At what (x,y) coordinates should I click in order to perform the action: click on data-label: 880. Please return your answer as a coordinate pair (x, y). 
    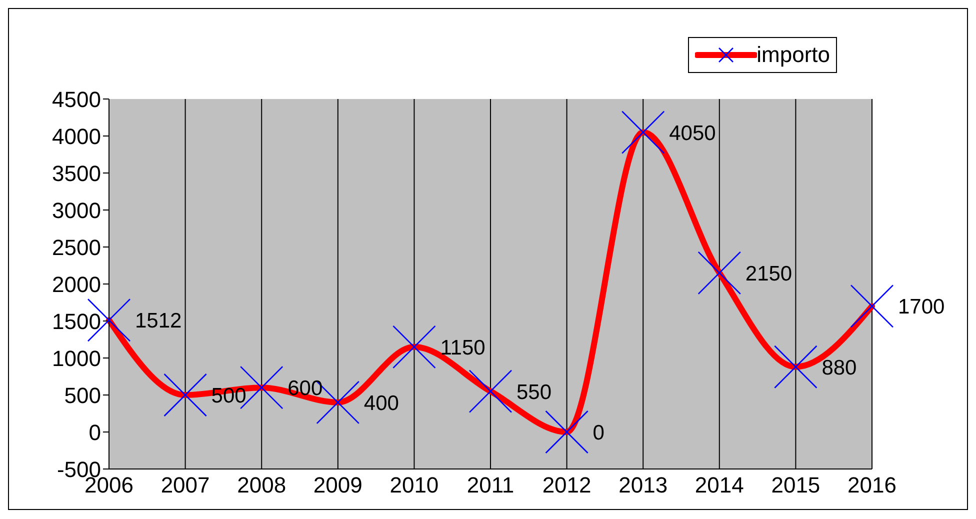
    Looking at the image, I should click on (839, 368).